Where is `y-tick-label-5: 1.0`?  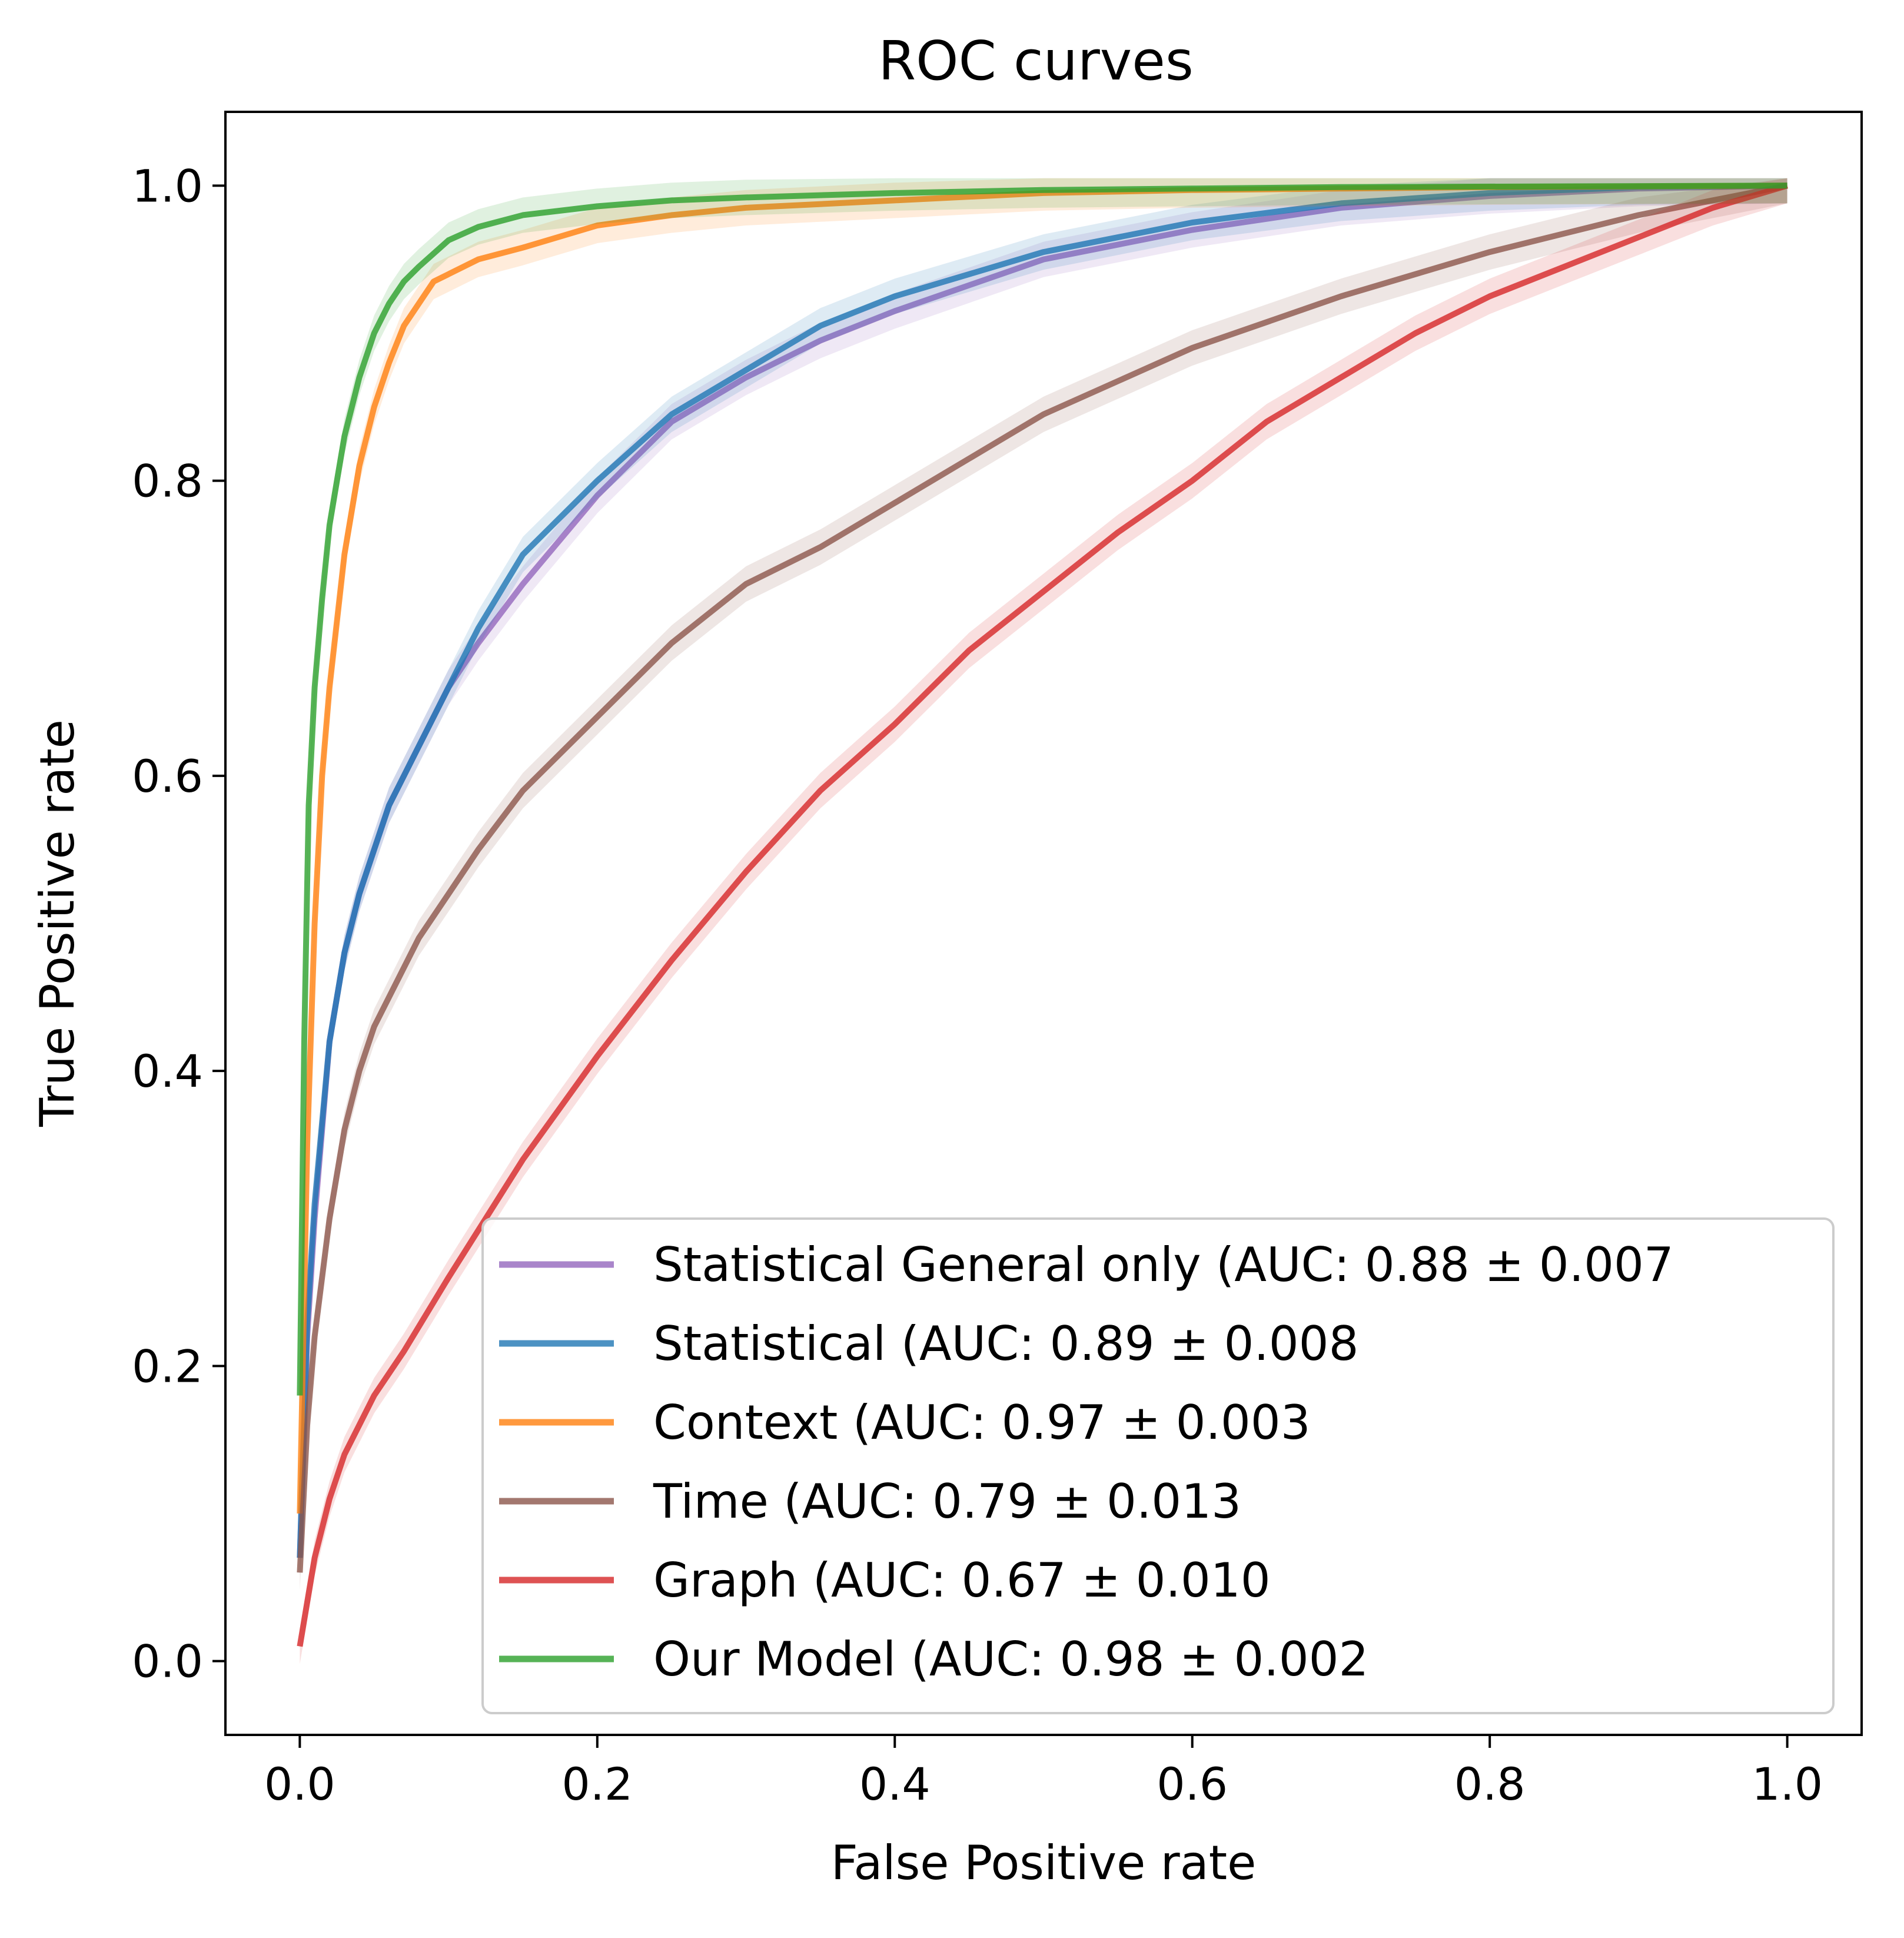 y-tick-label-5: 1.0 is located at coordinates (167, 186).